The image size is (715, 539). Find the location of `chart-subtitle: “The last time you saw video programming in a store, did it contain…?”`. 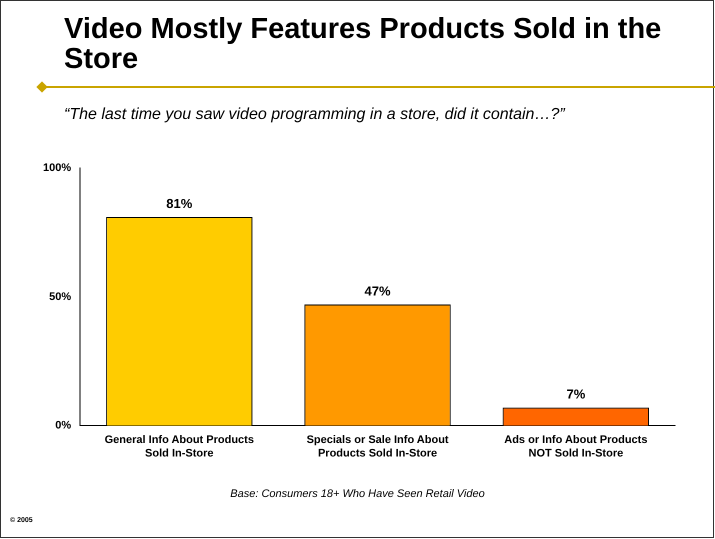

chart-subtitle: “The last time you saw video programming in a store, did it contain…?” is located at coordinates (314, 115).